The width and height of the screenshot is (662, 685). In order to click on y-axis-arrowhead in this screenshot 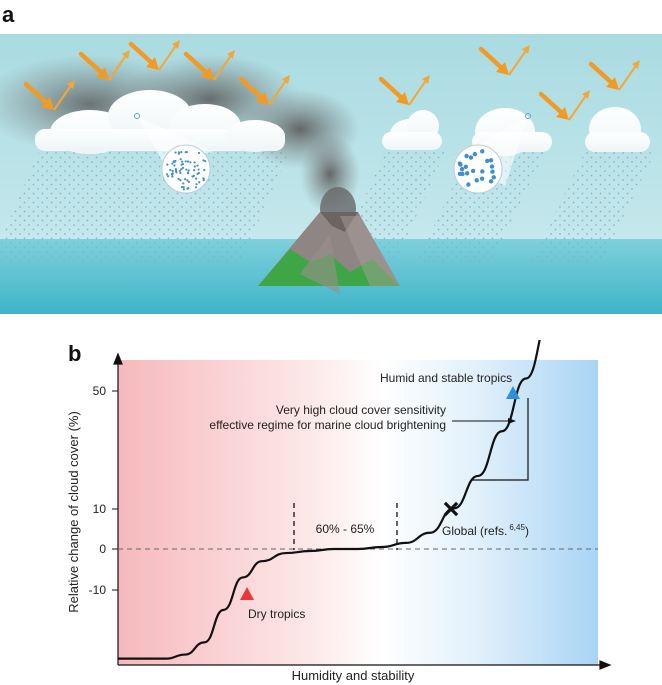, I will do `click(118, 358)`.